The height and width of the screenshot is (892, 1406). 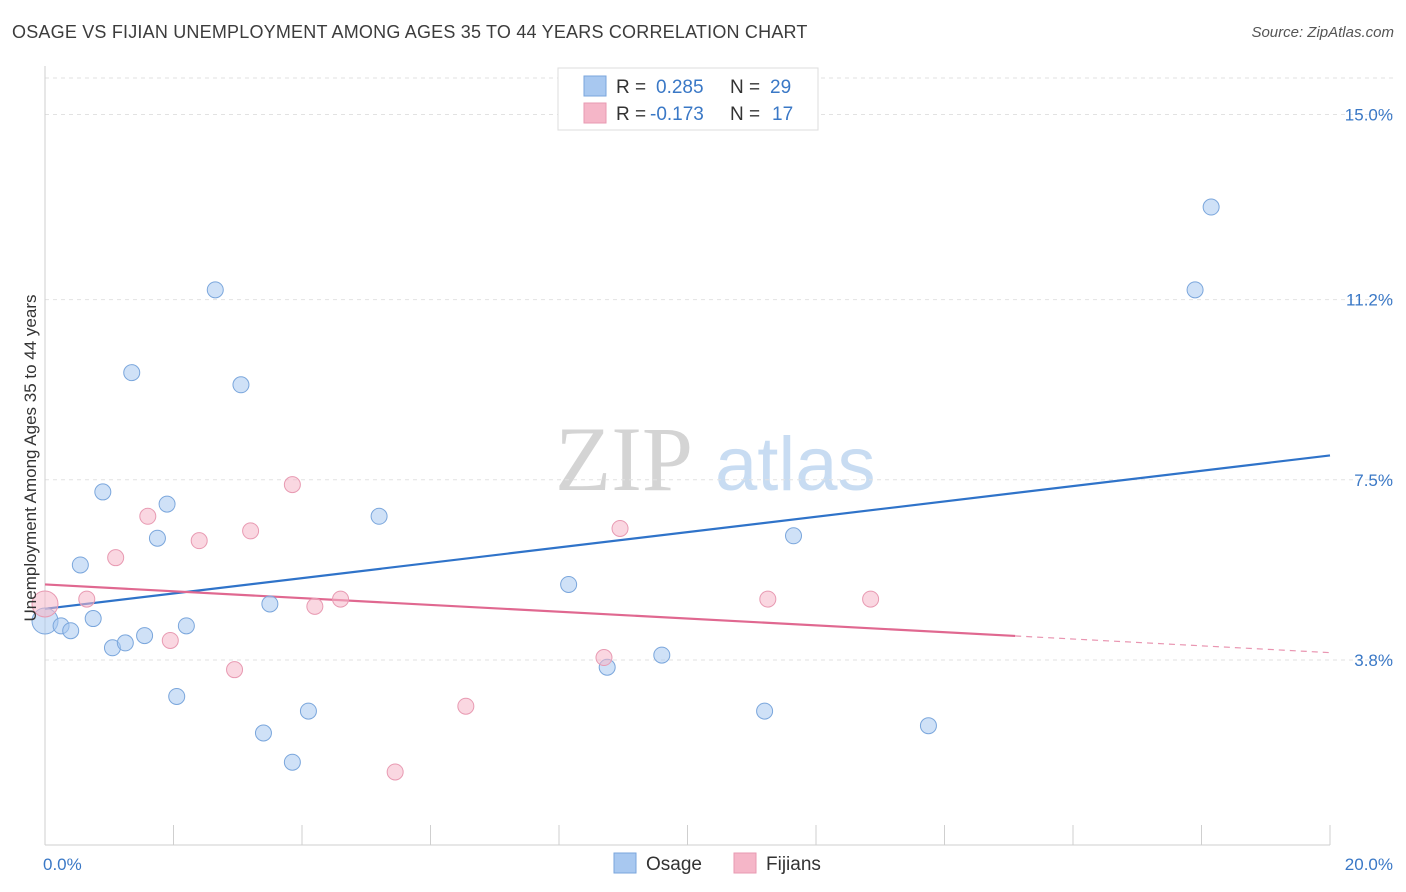 What do you see at coordinates (1369, 115) in the screenshot?
I see `y-tick-label: 15.0%` at bounding box center [1369, 115].